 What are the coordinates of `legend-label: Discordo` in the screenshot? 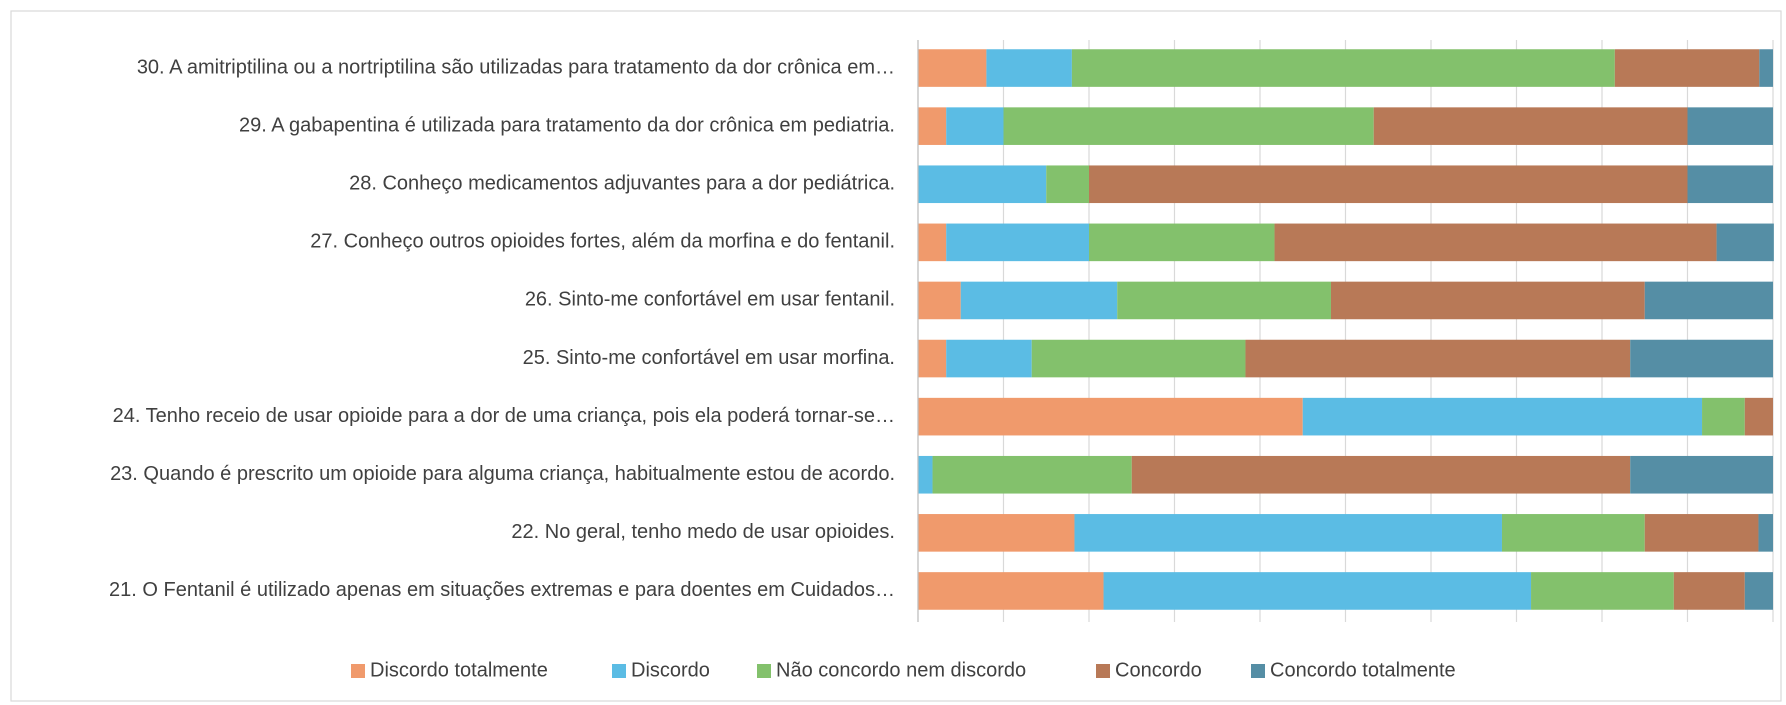 It's located at (670, 670).